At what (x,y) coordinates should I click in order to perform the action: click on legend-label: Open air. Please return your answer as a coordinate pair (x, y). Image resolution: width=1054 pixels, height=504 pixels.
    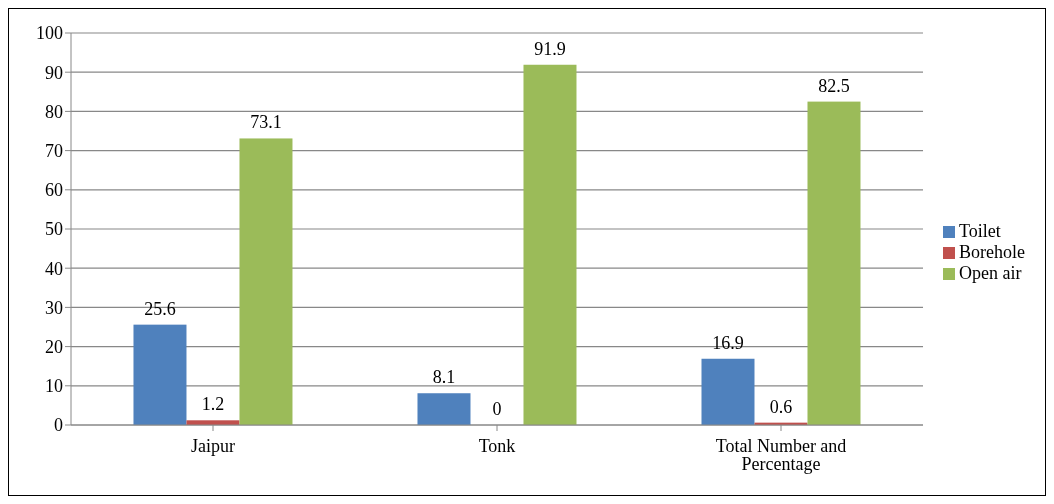
    Looking at the image, I should click on (990, 272).